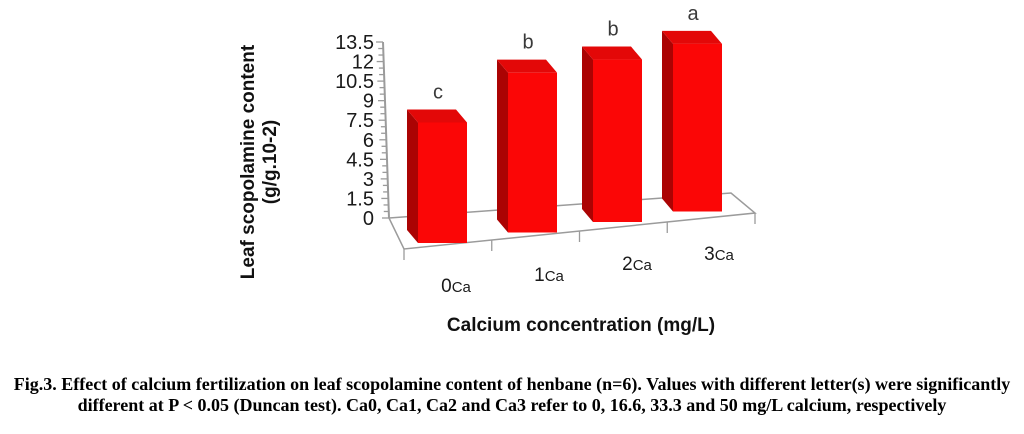 The image size is (1024, 434). I want to click on y-tick-label: 13.5, so click(354, 43).